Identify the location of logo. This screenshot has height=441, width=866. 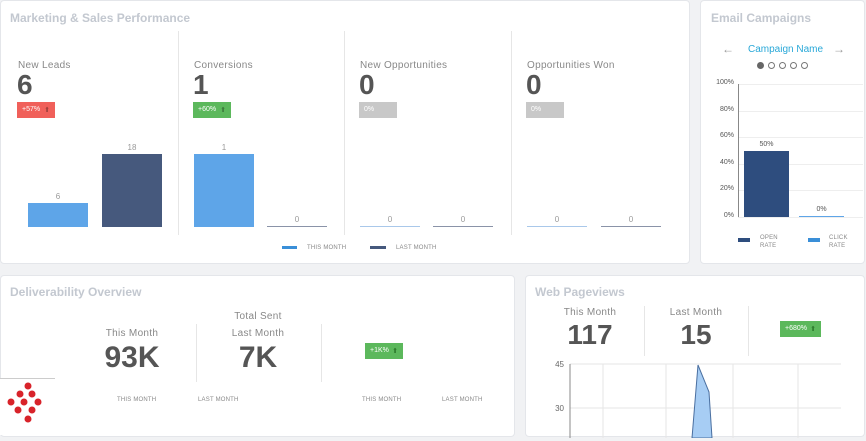
(27, 406).